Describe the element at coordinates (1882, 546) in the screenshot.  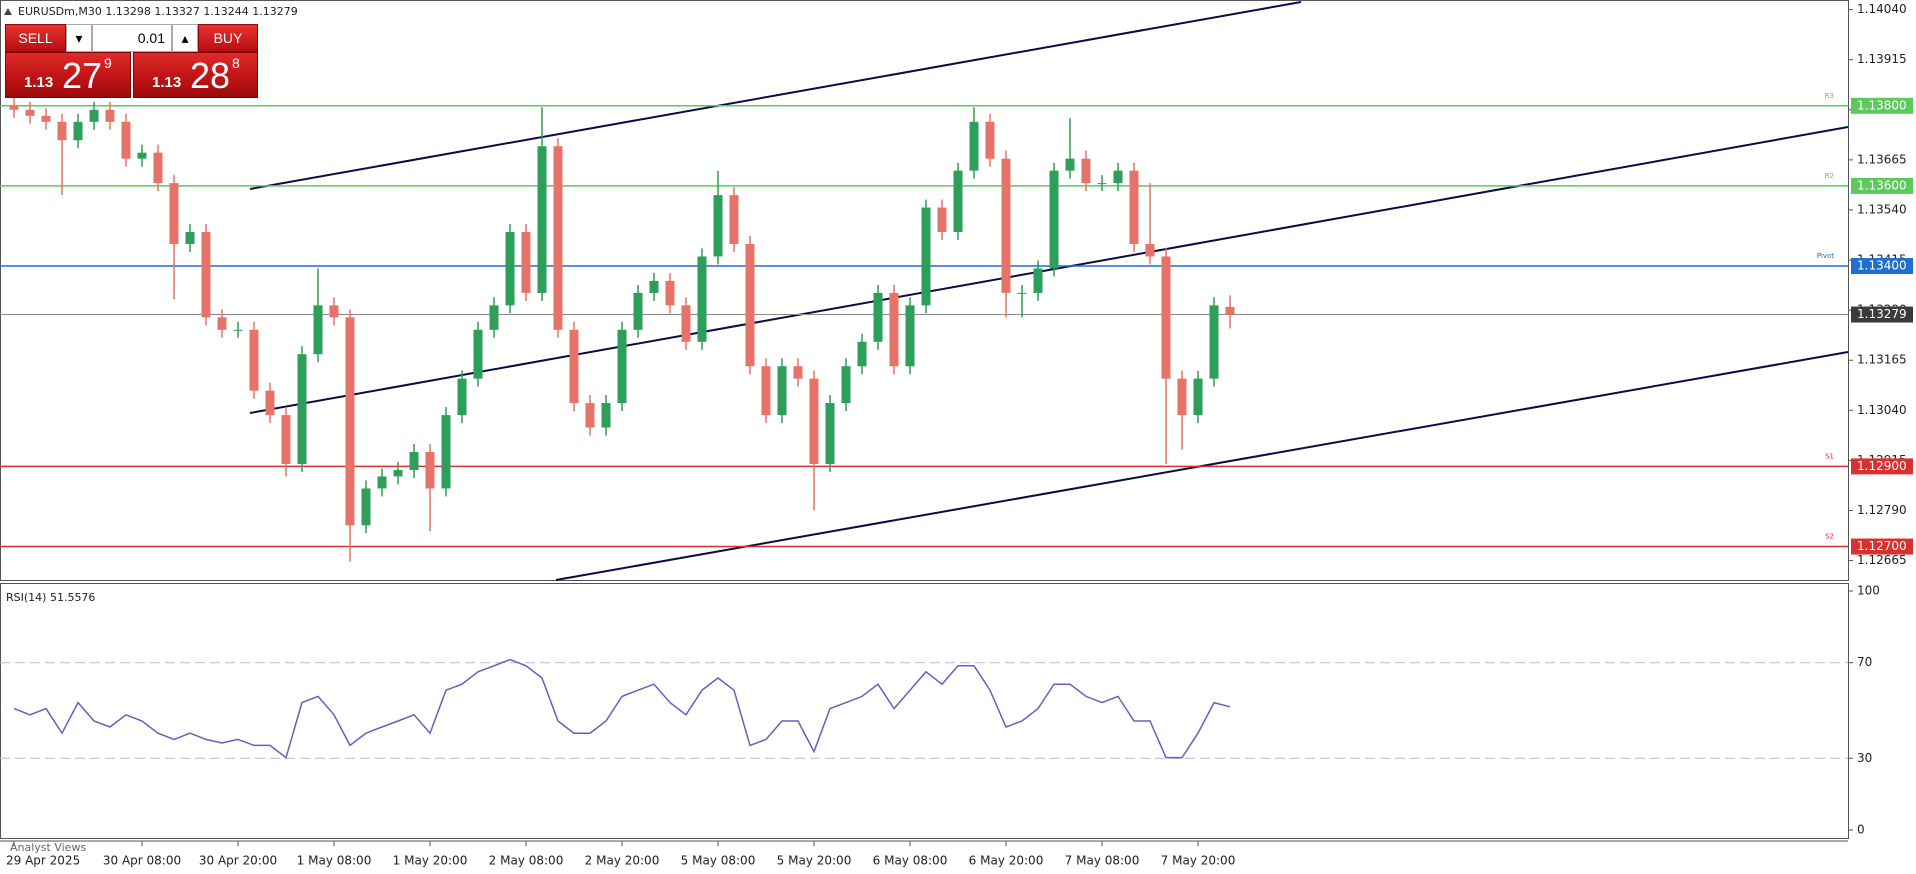
I see `level-price-label: 1.12700` at that location.